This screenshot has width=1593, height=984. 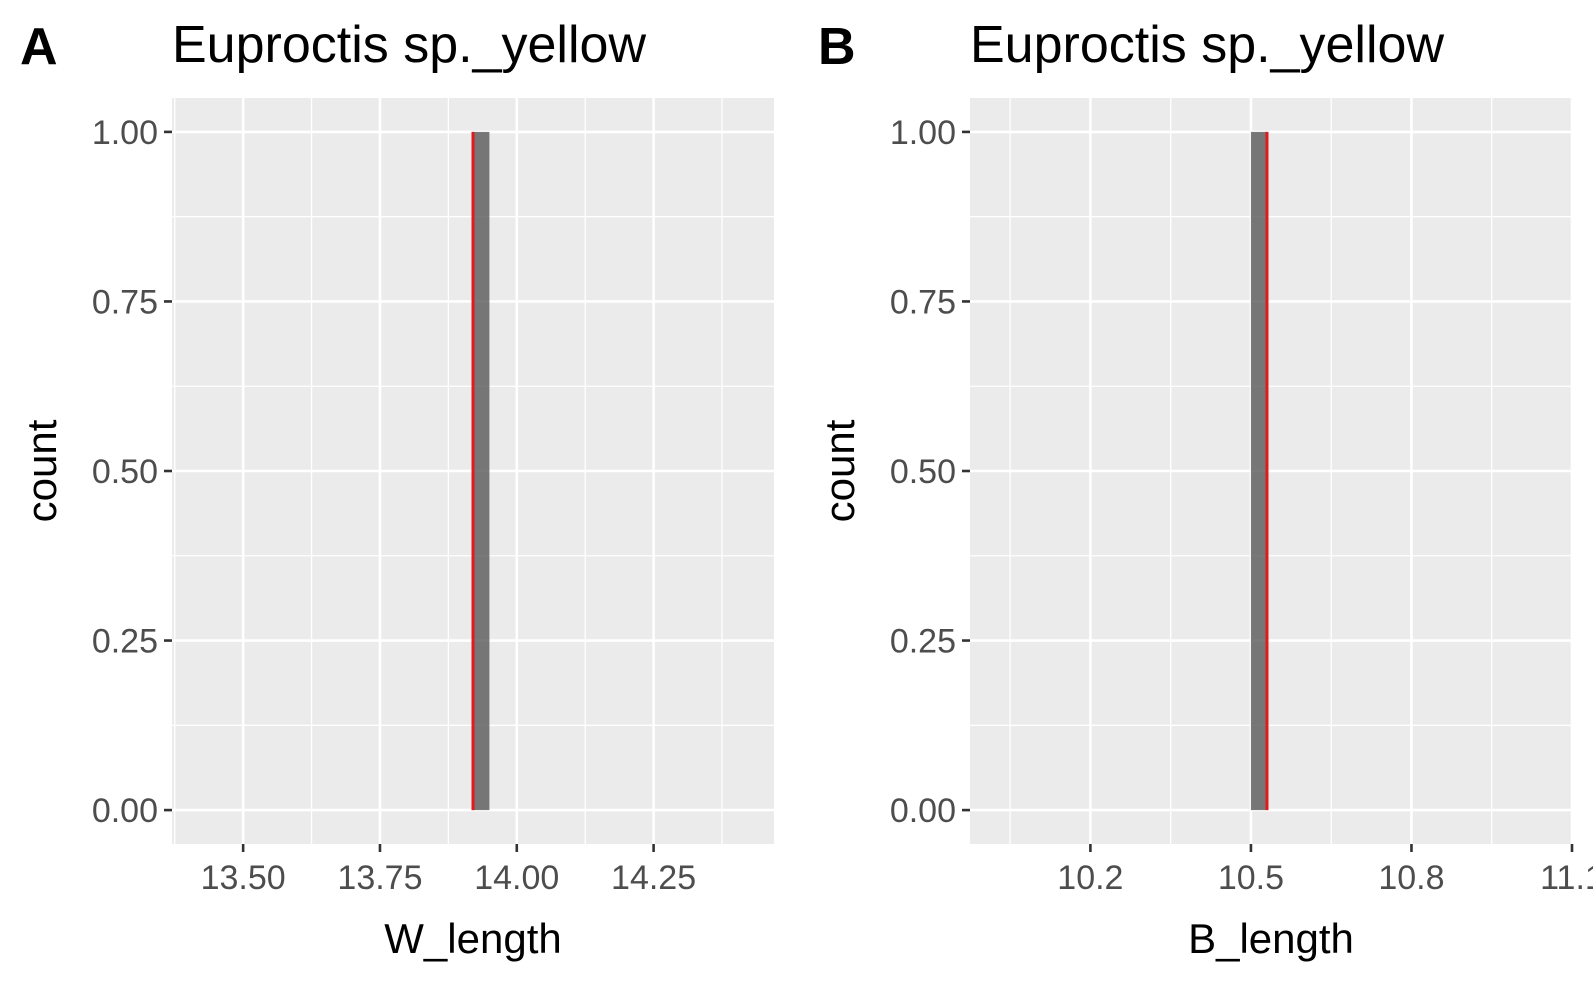 I want to click on panel-b-y-axis-title: count, so click(x=839, y=470).